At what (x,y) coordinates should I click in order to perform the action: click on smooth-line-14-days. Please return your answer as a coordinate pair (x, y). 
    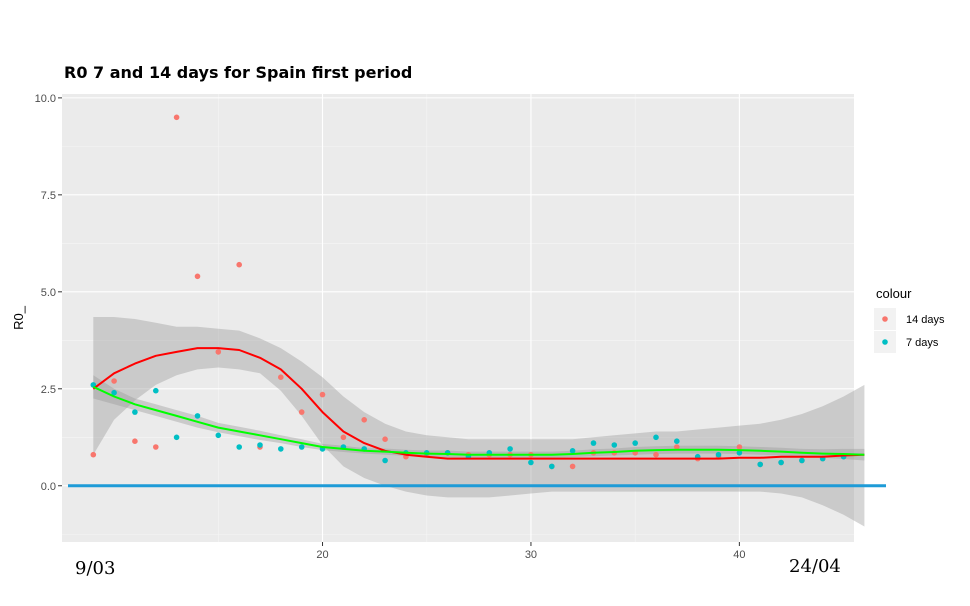
    Looking at the image, I should click on (478, 403).